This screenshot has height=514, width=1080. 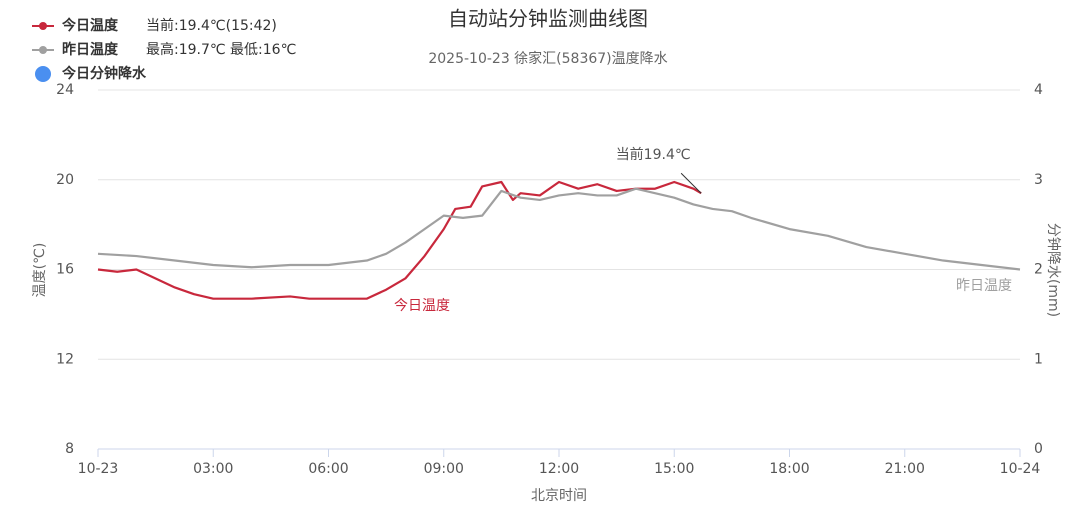 What do you see at coordinates (1020, 469) in the screenshot?
I see `x-tick-label: 10-24` at bounding box center [1020, 469].